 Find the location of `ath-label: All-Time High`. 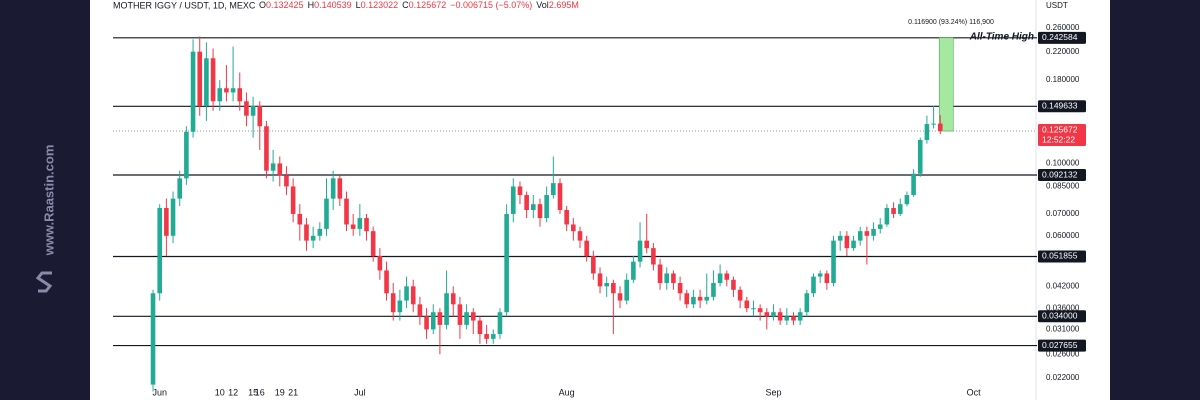

ath-label: All-Time High is located at coordinates (1001, 37).